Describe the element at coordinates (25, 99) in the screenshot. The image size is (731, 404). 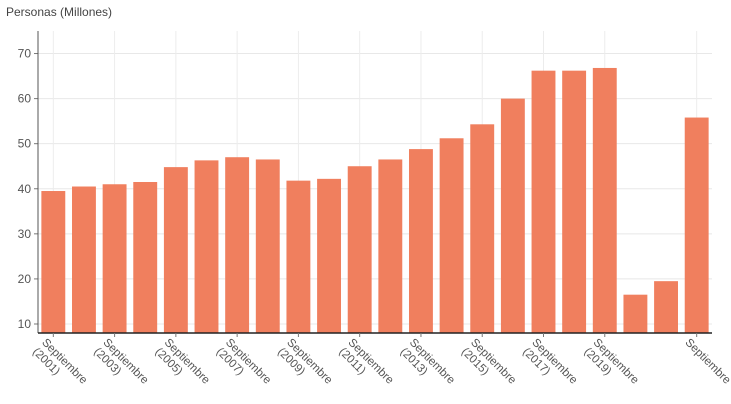
I see `y-tick-label: 60` at that location.